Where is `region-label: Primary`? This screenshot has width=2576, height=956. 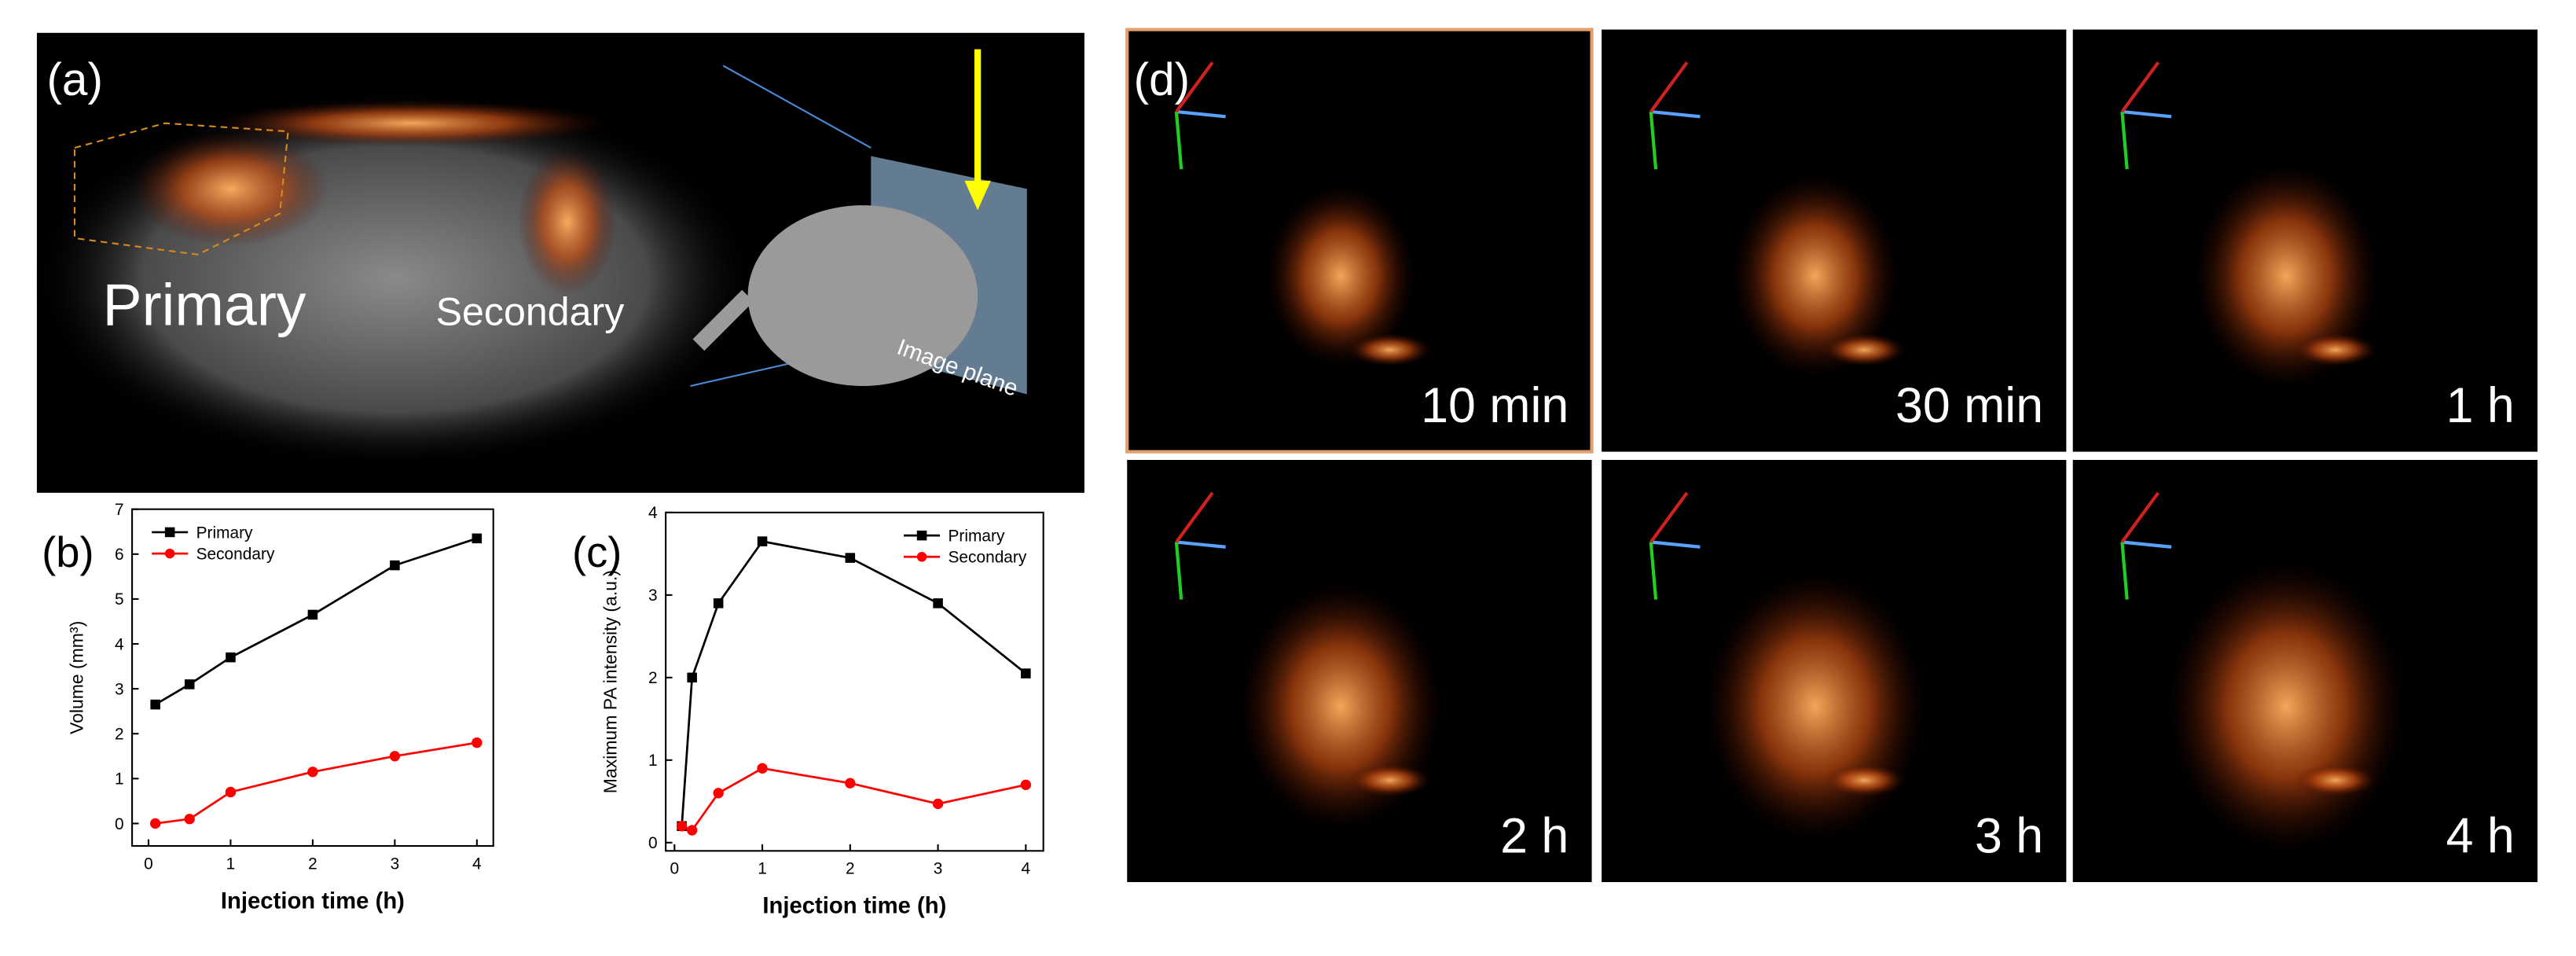
region-label: Primary is located at coordinates (204, 305).